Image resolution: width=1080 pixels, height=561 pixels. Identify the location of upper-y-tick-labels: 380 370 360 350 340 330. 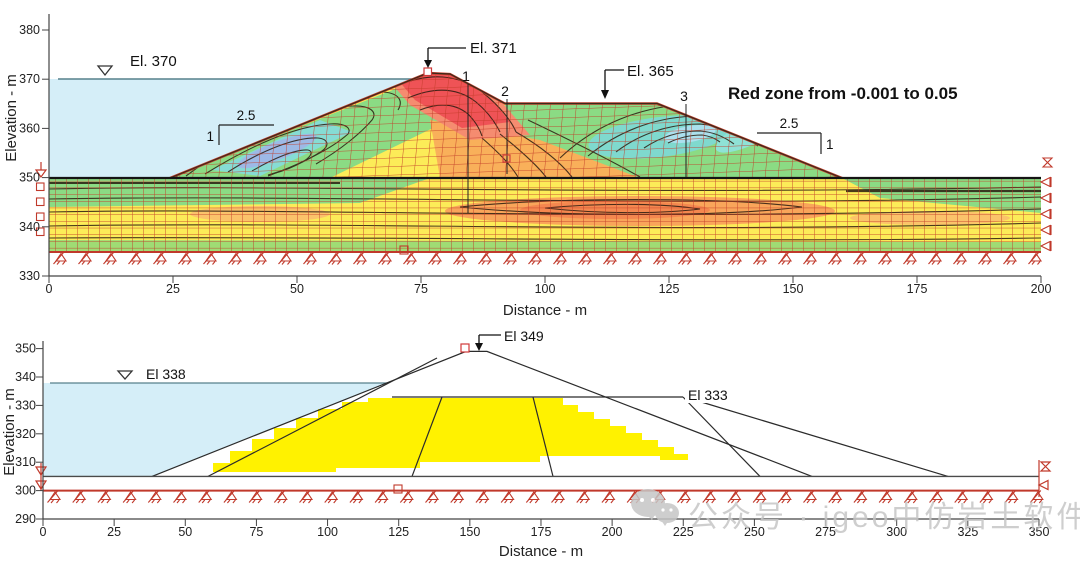
(29, 153).